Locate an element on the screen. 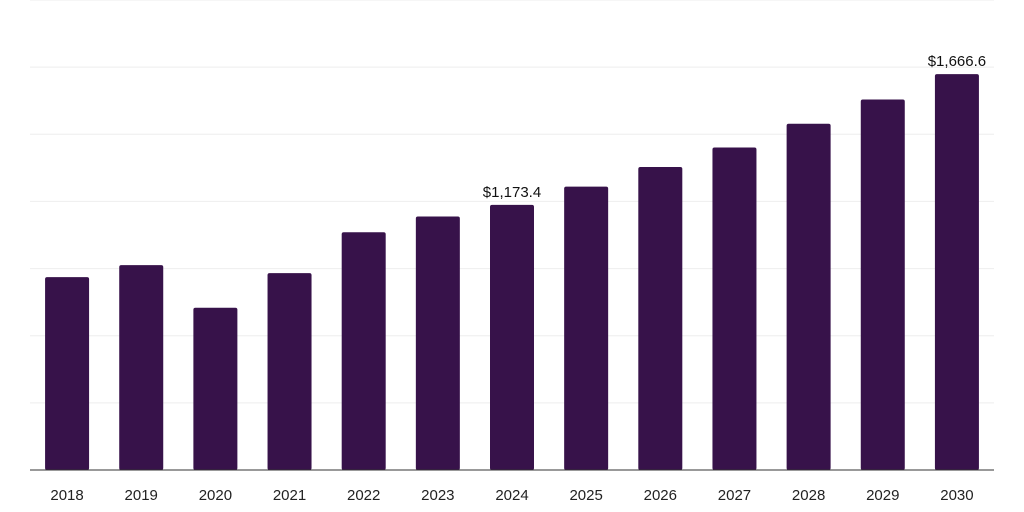 This screenshot has width=1024, height=512. bar-2018 is located at coordinates (67, 373).